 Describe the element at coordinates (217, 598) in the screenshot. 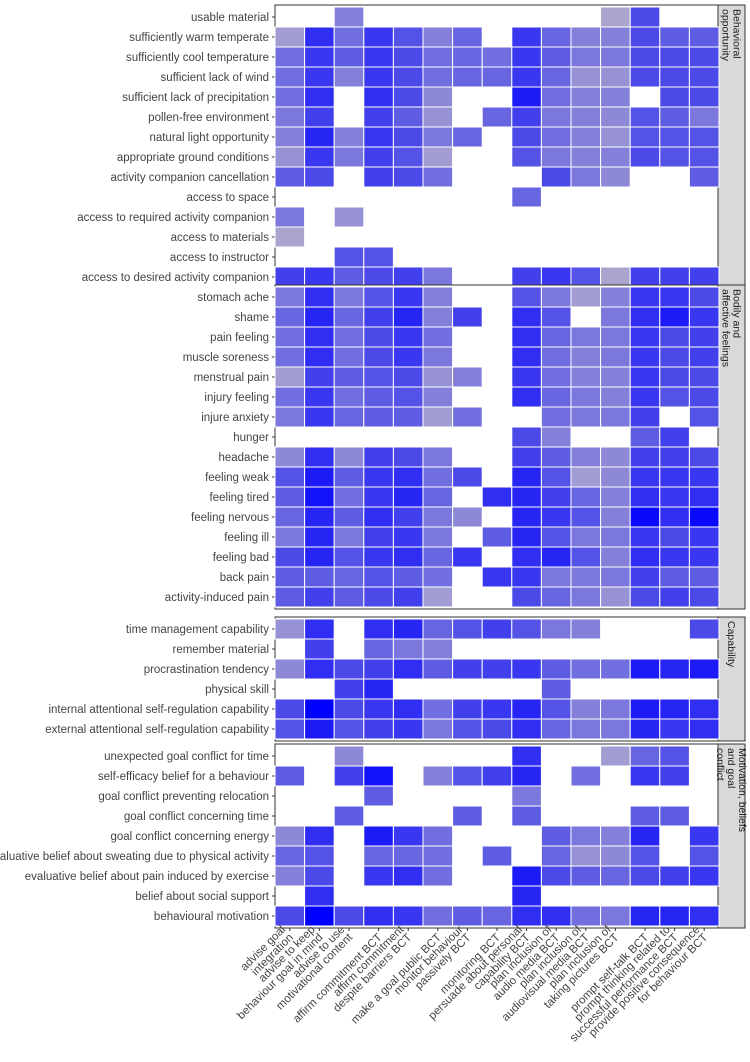

I see `row-label: activity-induced pain` at that location.